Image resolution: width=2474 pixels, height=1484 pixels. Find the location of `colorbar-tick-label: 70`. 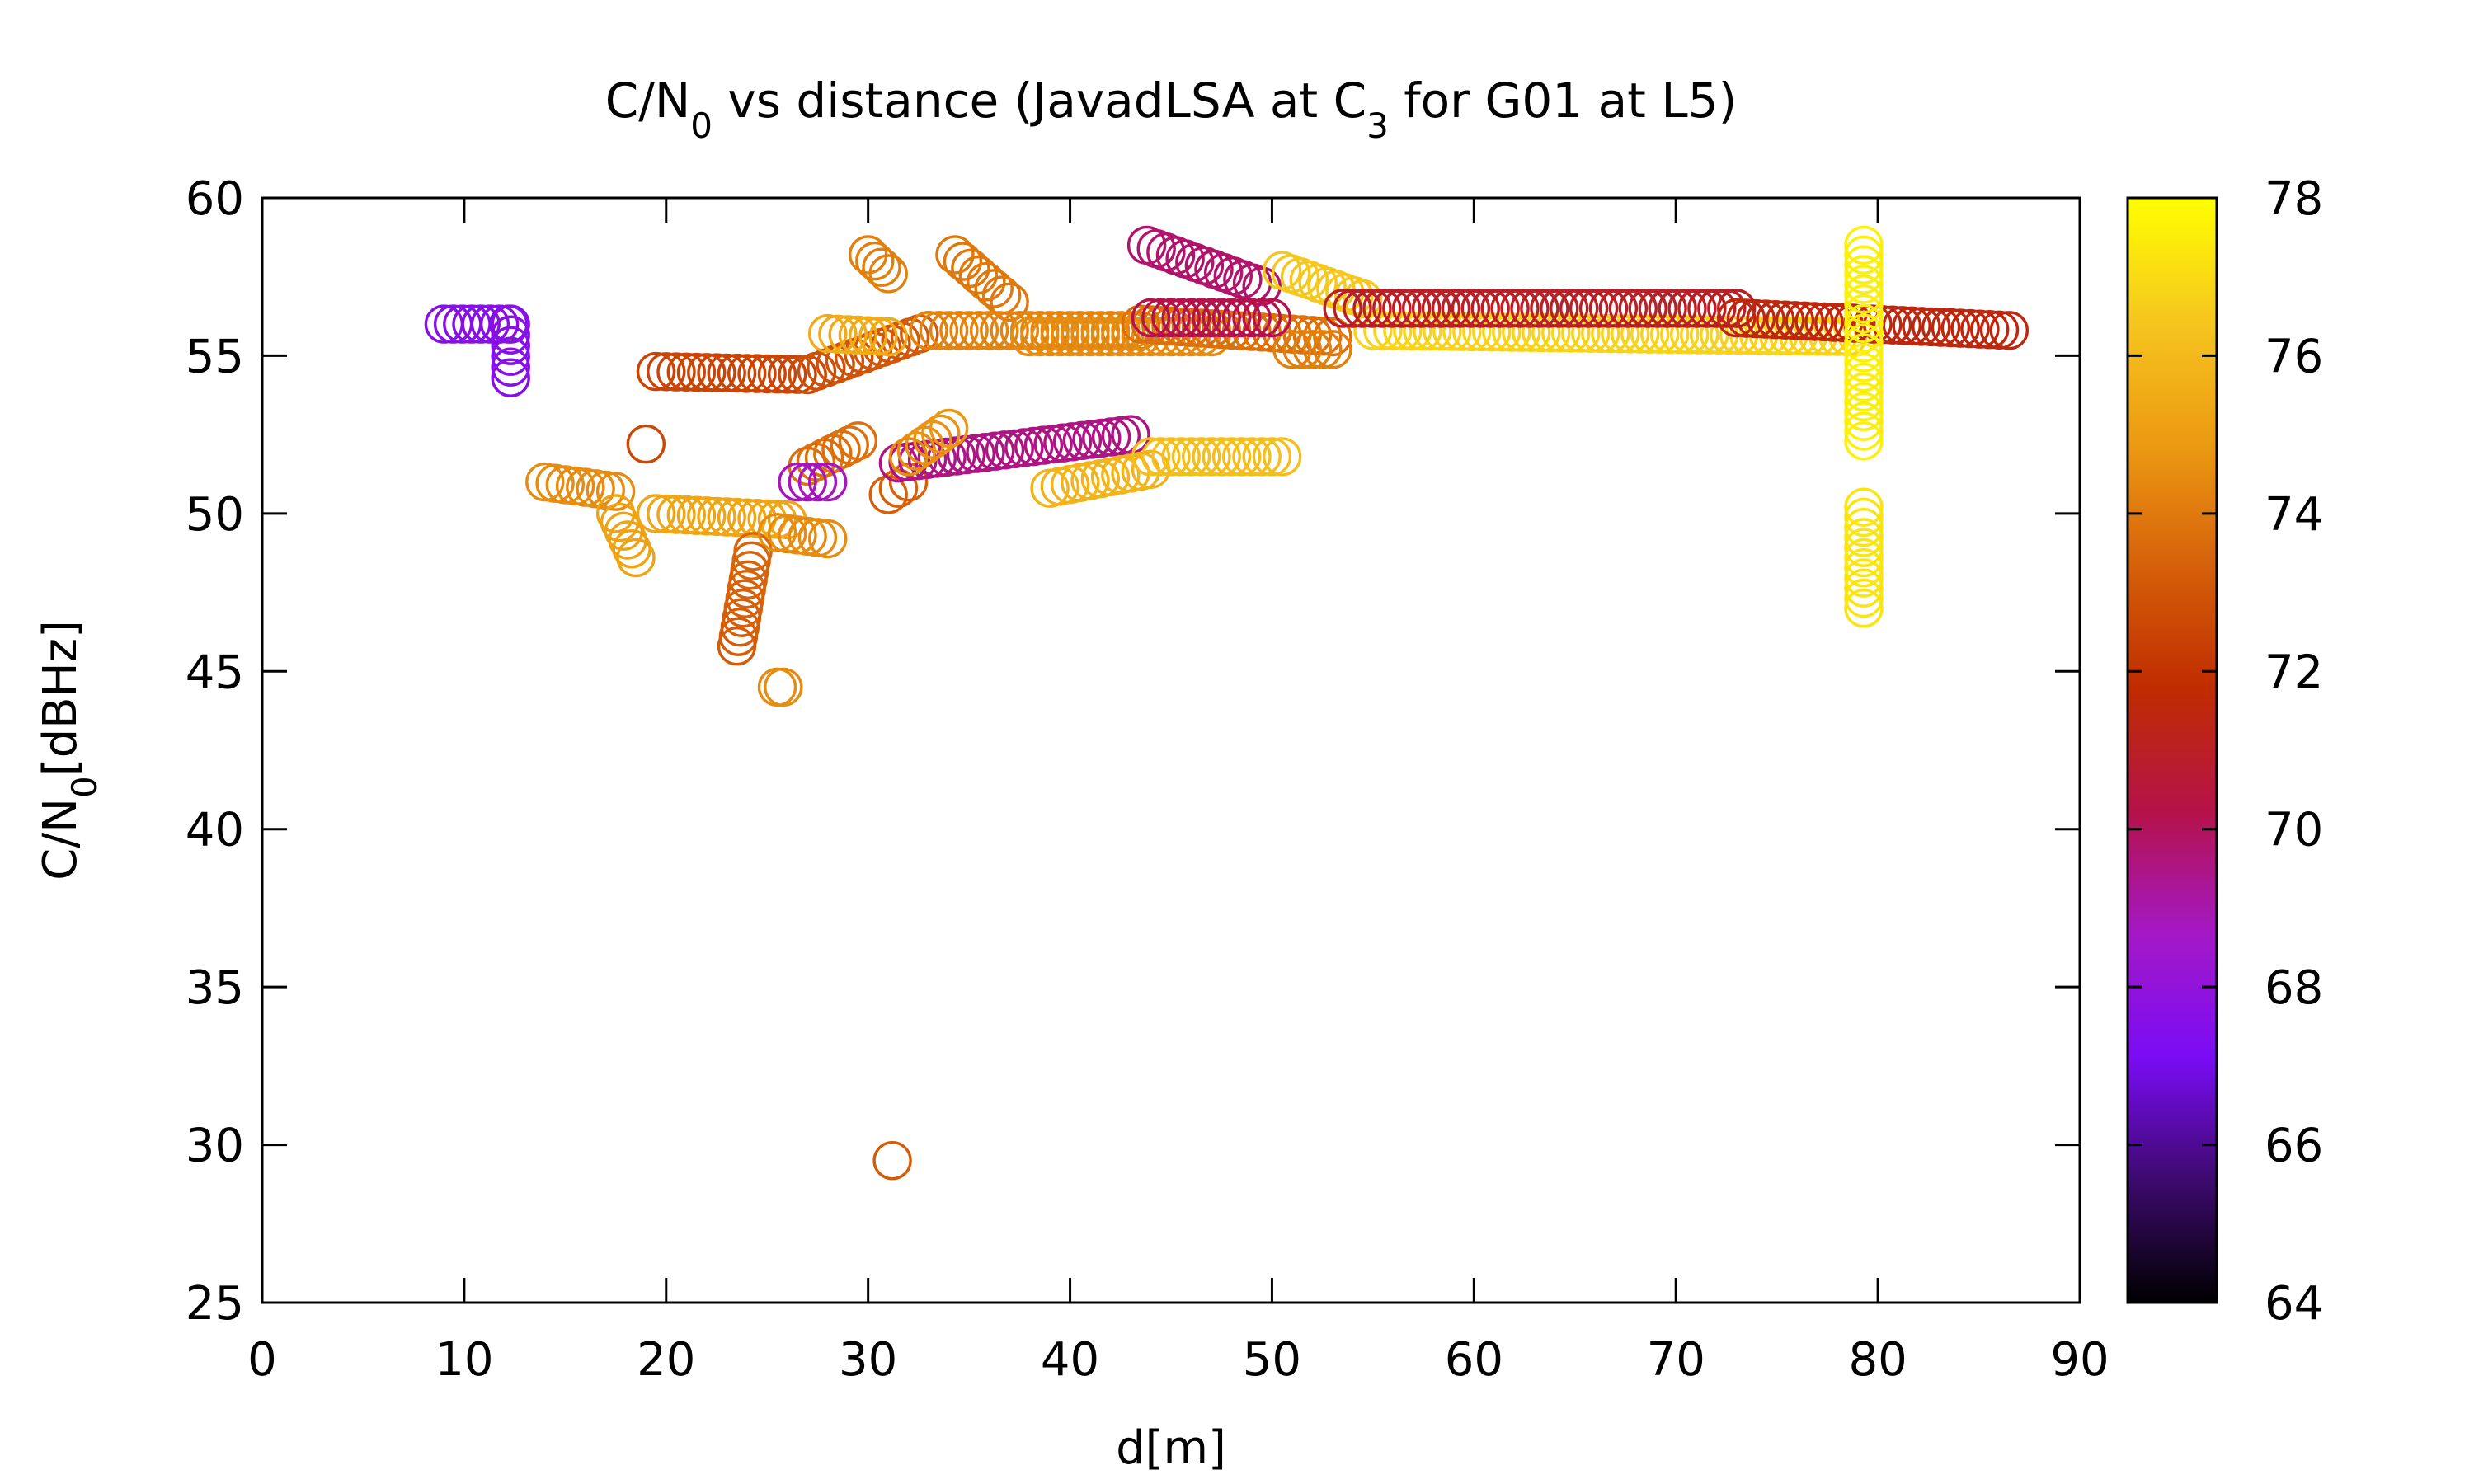

colorbar-tick-label: 70 is located at coordinates (2294, 830).